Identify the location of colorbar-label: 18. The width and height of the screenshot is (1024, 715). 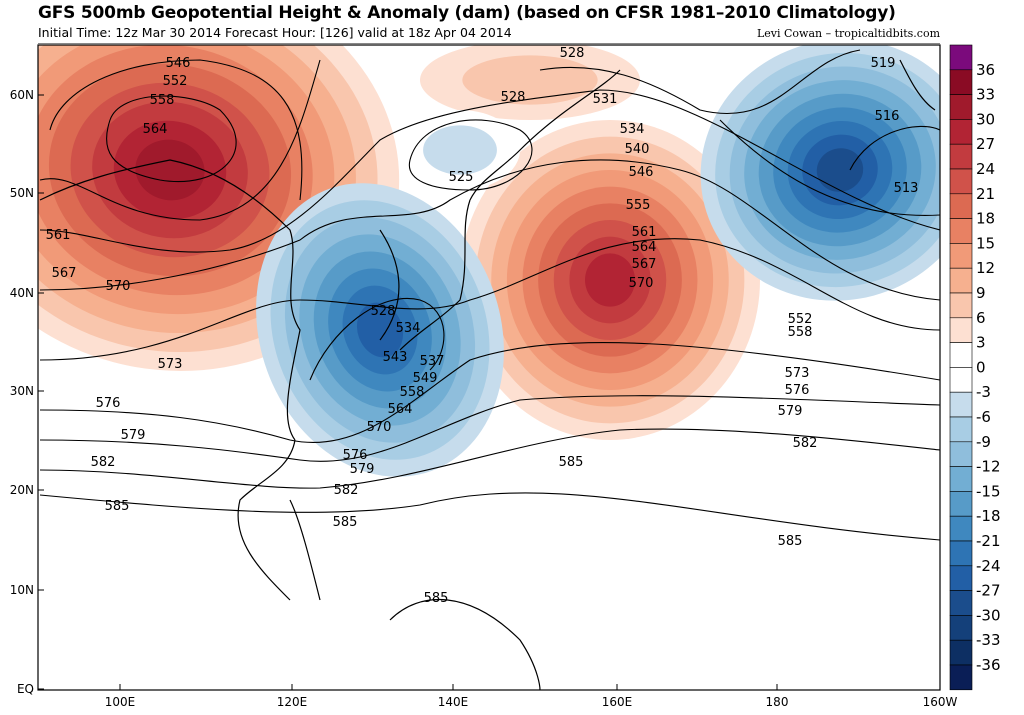
(985, 219).